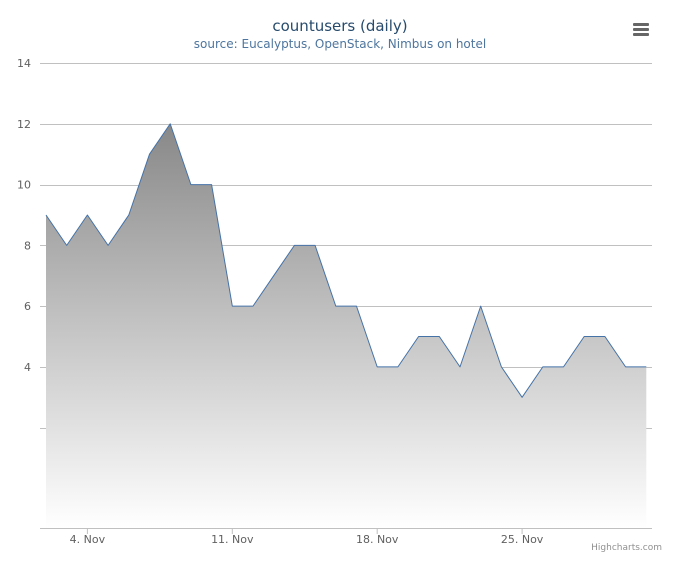 Image resolution: width=680 pixels, height=566 pixels. Describe the element at coordinates (232, 539) in the screenshot. I see `x-tick-label: 11. Nov` at that location.